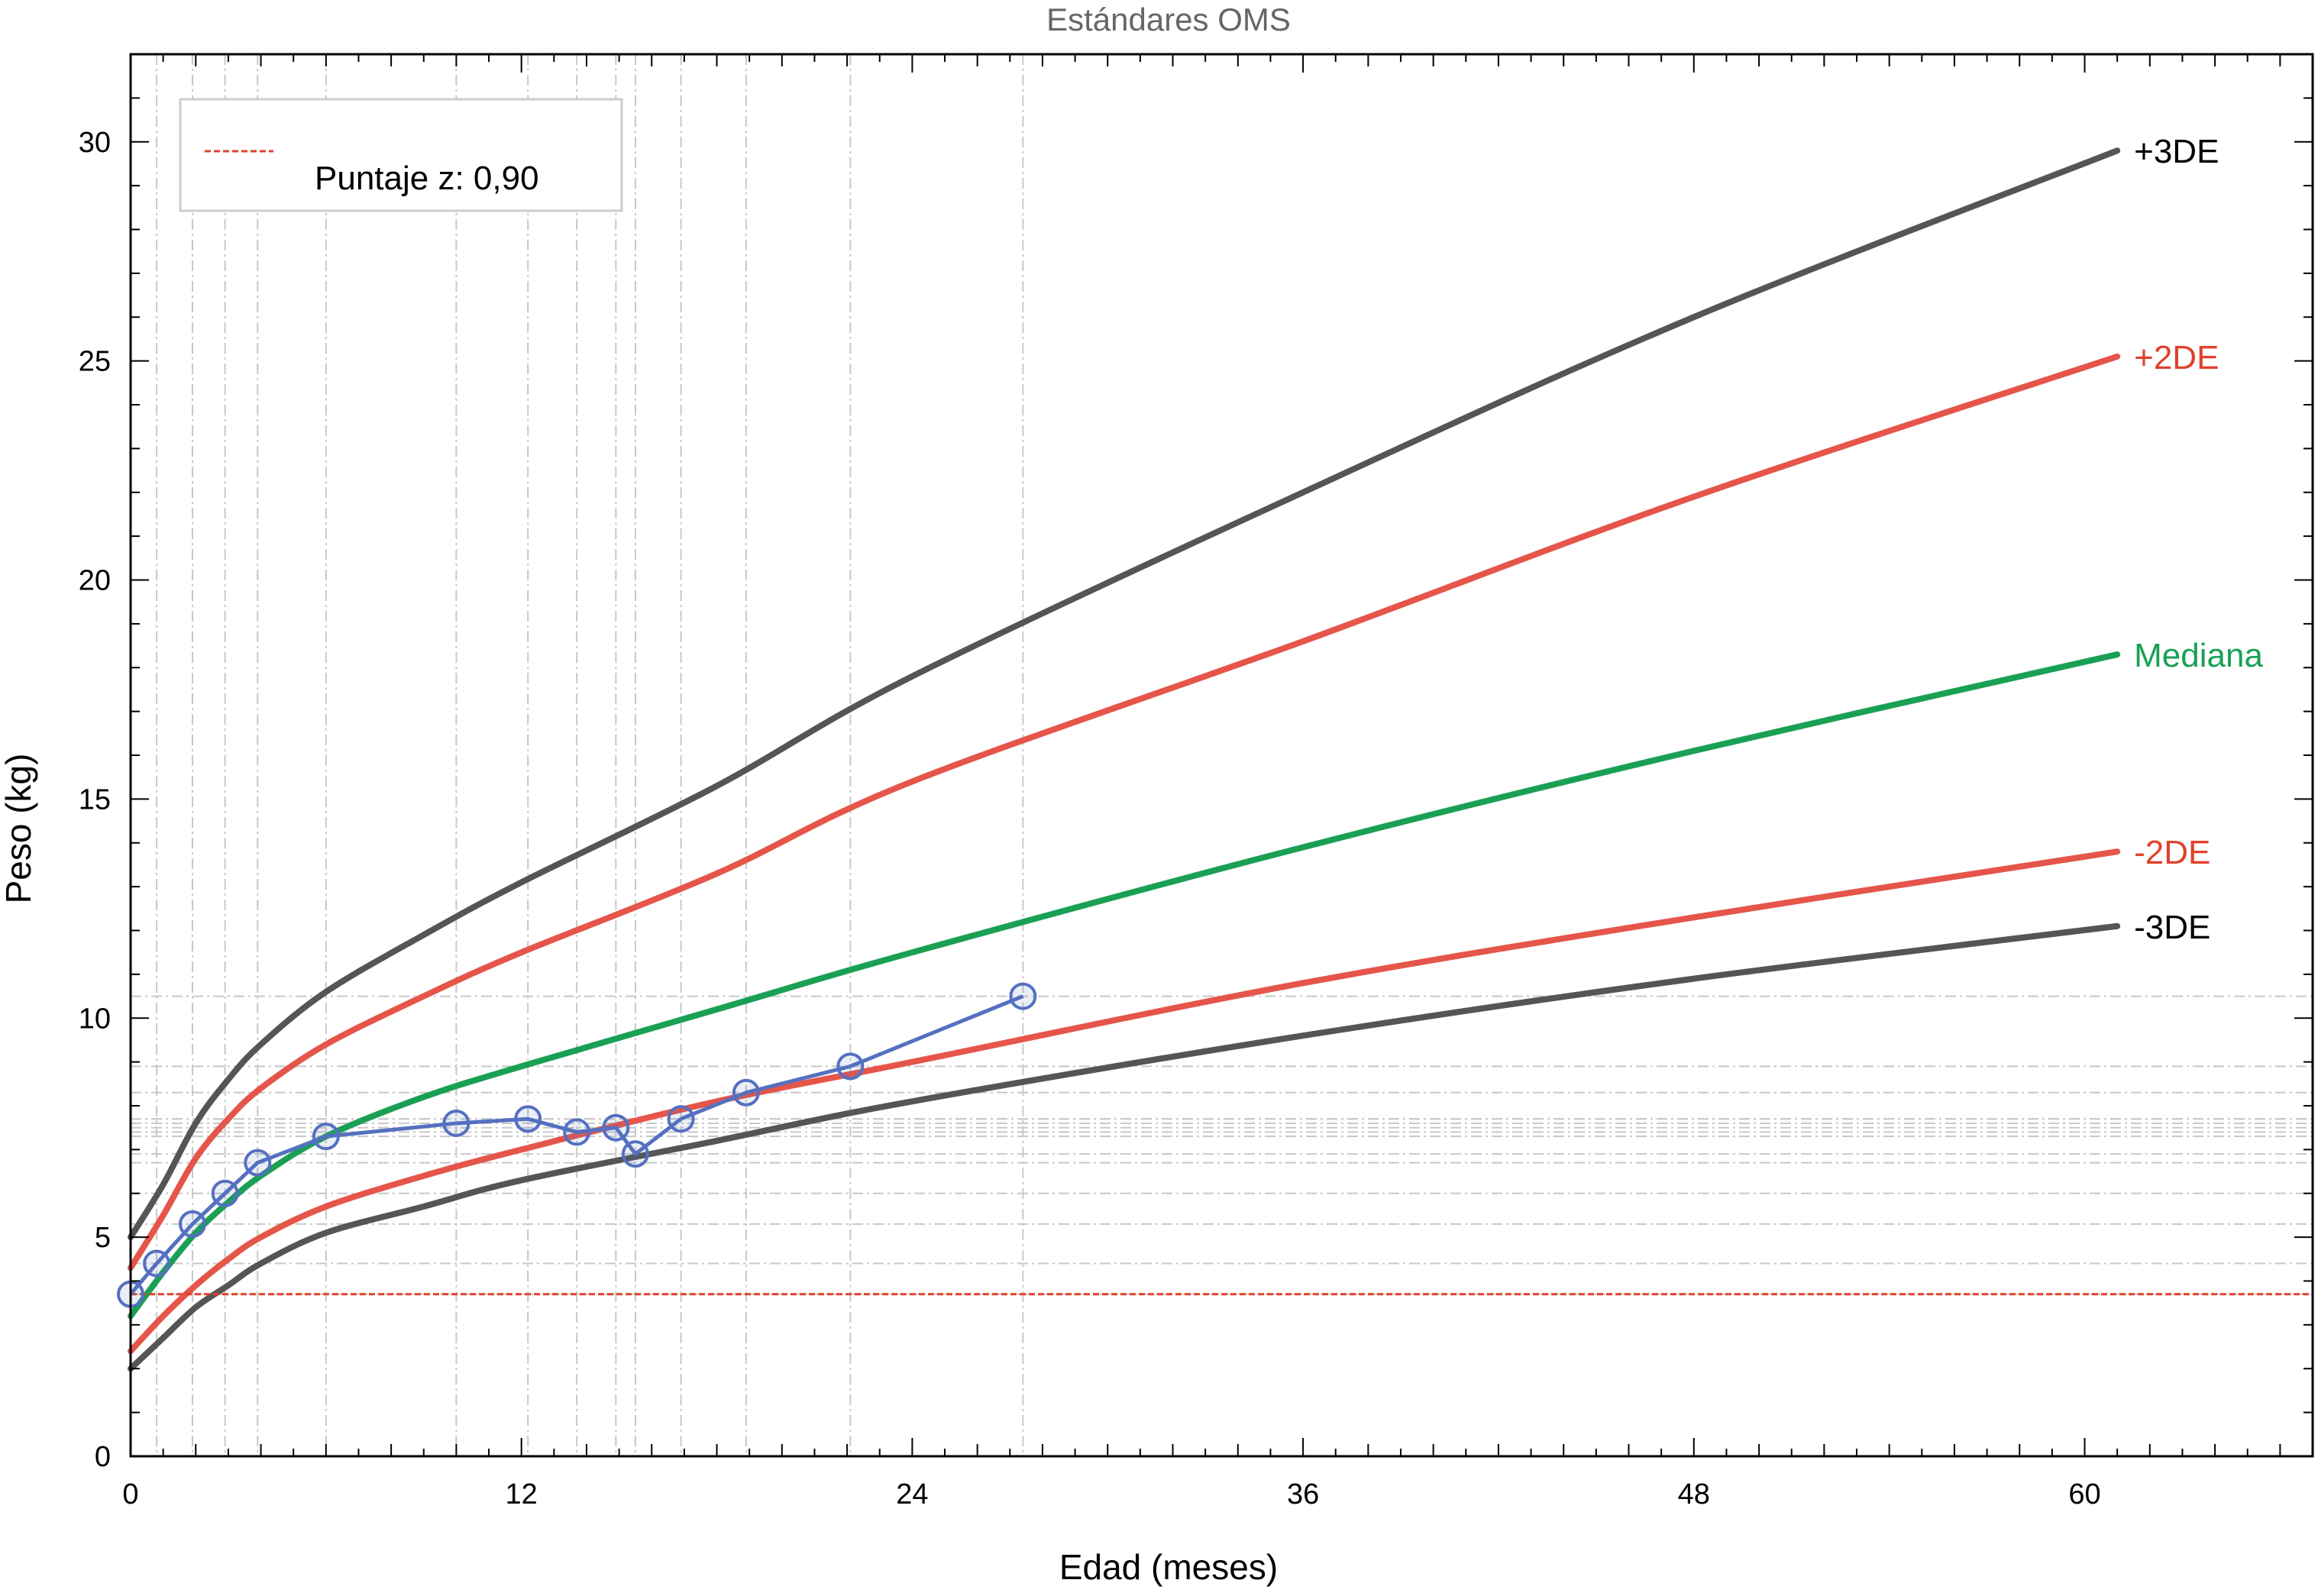 The width and height of the screenshot is (2318, 1596). Describe the element at coordinates (95, 143) in the screenshot. I see `y-tick-label: 30` at that location.